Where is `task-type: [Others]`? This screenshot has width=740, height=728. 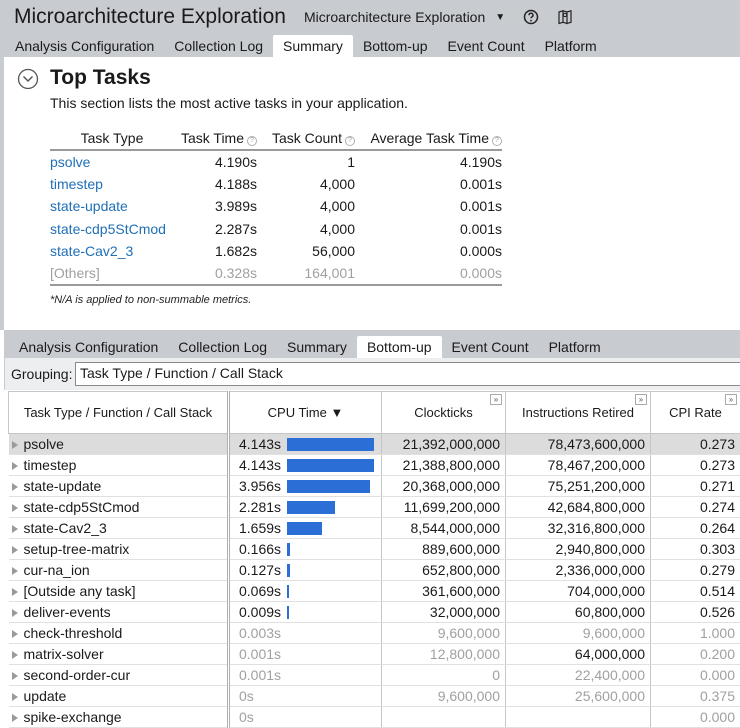
task-type: [Others] is located at coordinates (75, 273).